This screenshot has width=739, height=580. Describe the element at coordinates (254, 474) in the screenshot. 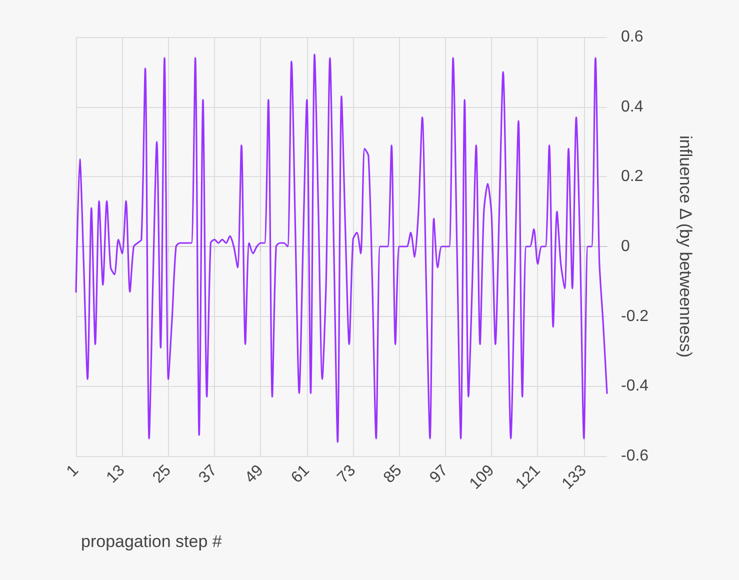

I see `x-tick-label: 49` at that location.